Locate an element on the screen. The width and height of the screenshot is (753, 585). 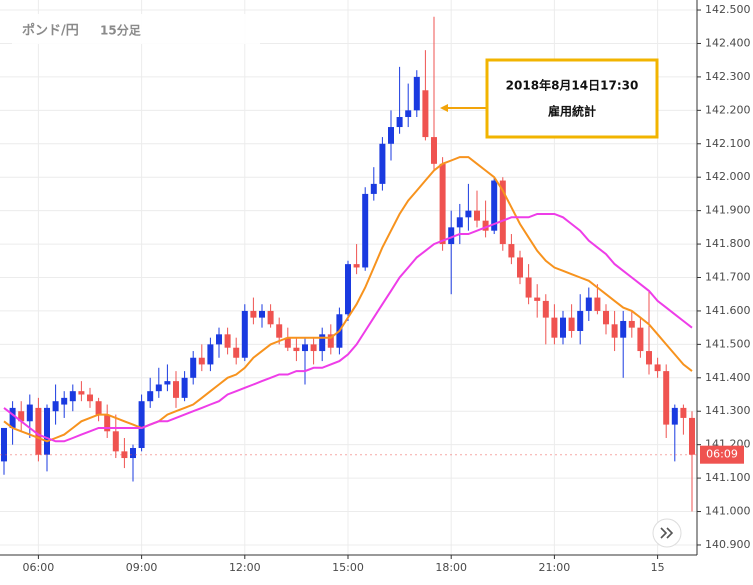
y-tick-label: 142.300 is located at coordinates (728, 76).